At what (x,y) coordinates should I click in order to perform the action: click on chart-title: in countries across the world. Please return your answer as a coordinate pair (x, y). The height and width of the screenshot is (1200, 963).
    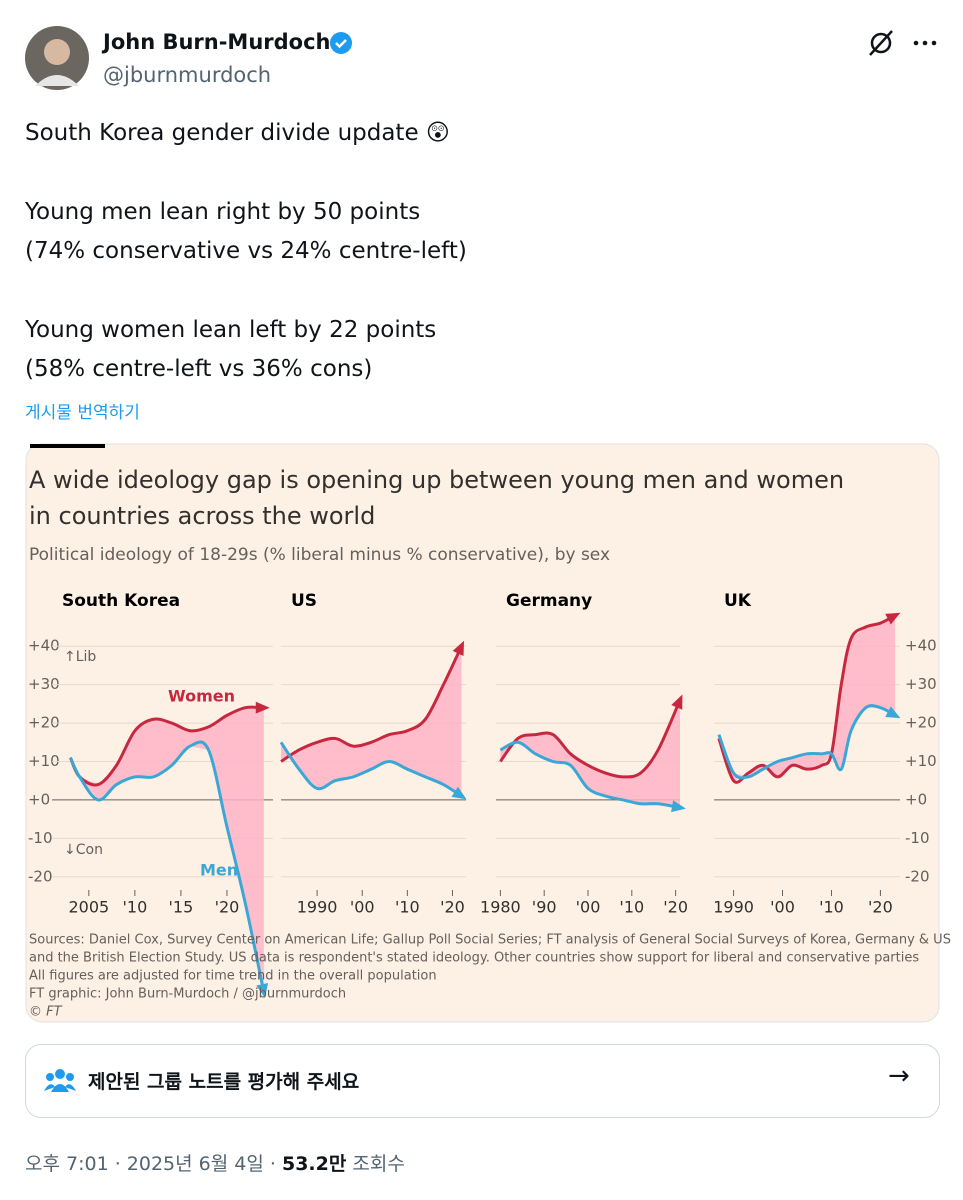
    Looking at the image, I should click on (202, 516).